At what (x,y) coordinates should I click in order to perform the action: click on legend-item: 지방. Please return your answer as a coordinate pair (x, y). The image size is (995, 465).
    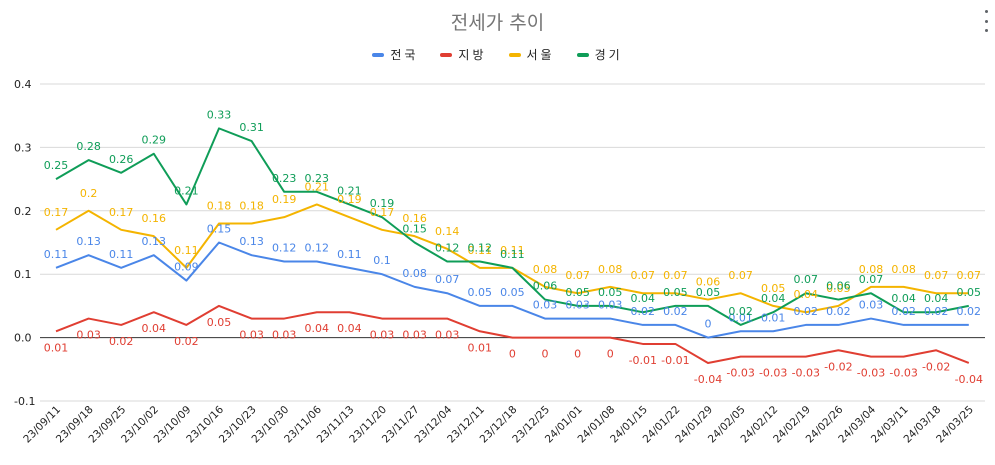
    Looking at the image, I should click on (463, 54).